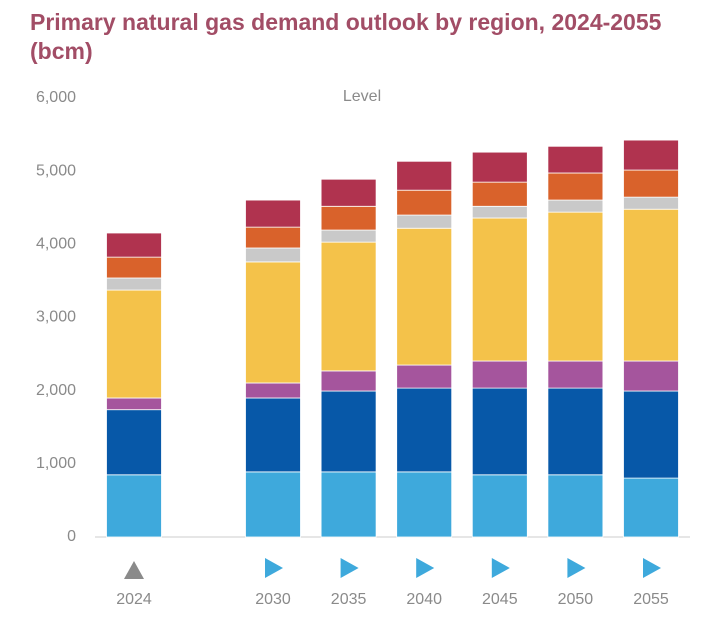  What do you see at coordinates (56, 97) in the screenshot?
I see `y-tick-label: 6,000` at bounding box center [56, 97].